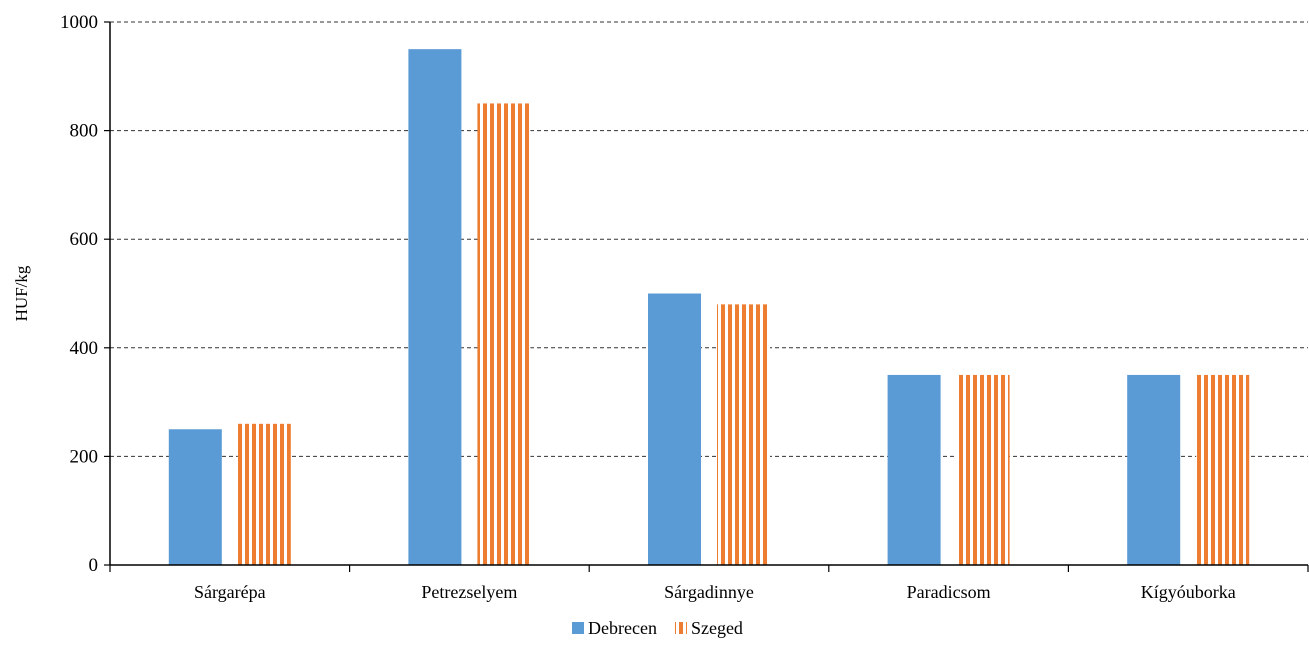 Image resolution: width=1309 pixels, height=651 pixels. I want to click on x-tick-label: Sárgarépa, so click(230, 592).